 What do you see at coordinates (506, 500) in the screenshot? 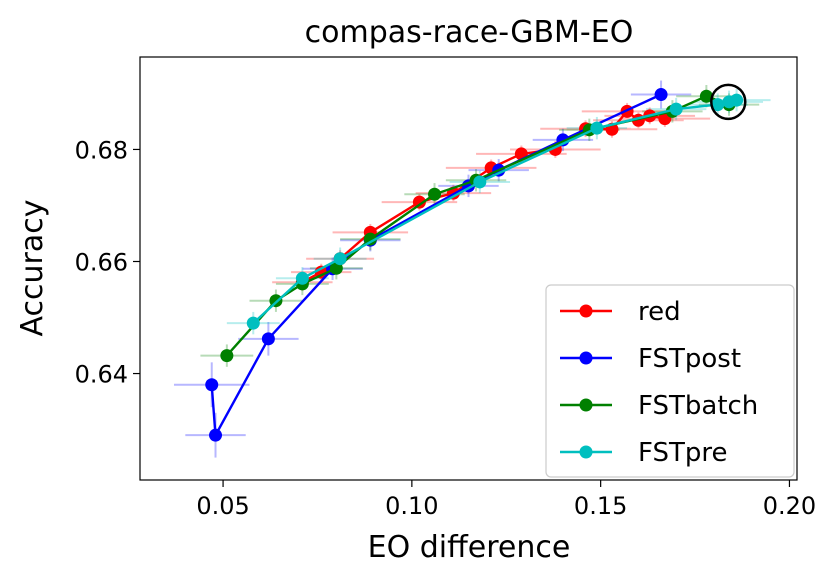
I see `x-axis: 0.05 0.10 0.15 0.20` at bounding box center [506, 500].